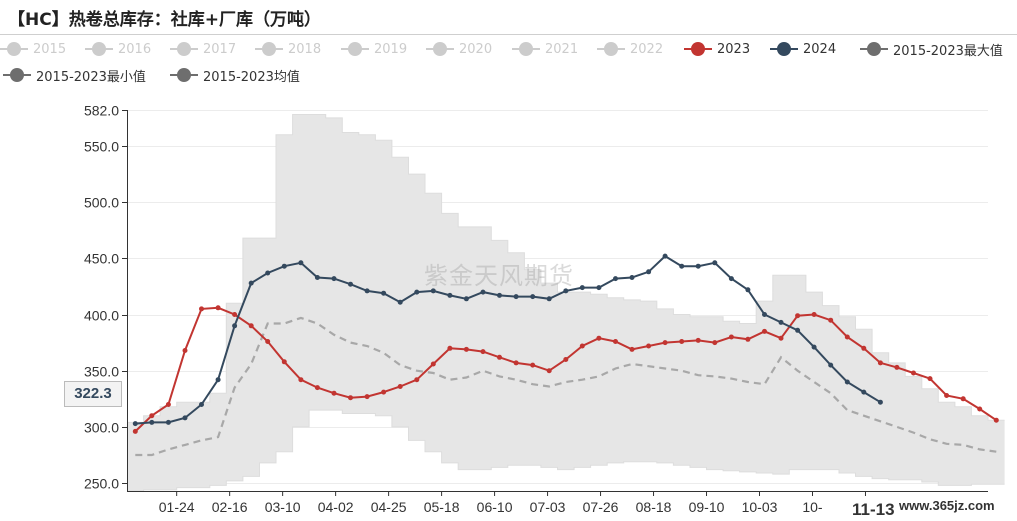  Describe the element at coordinates (717, 49) in the screenshot. I see `legend-item-2023: 2023` at that location.